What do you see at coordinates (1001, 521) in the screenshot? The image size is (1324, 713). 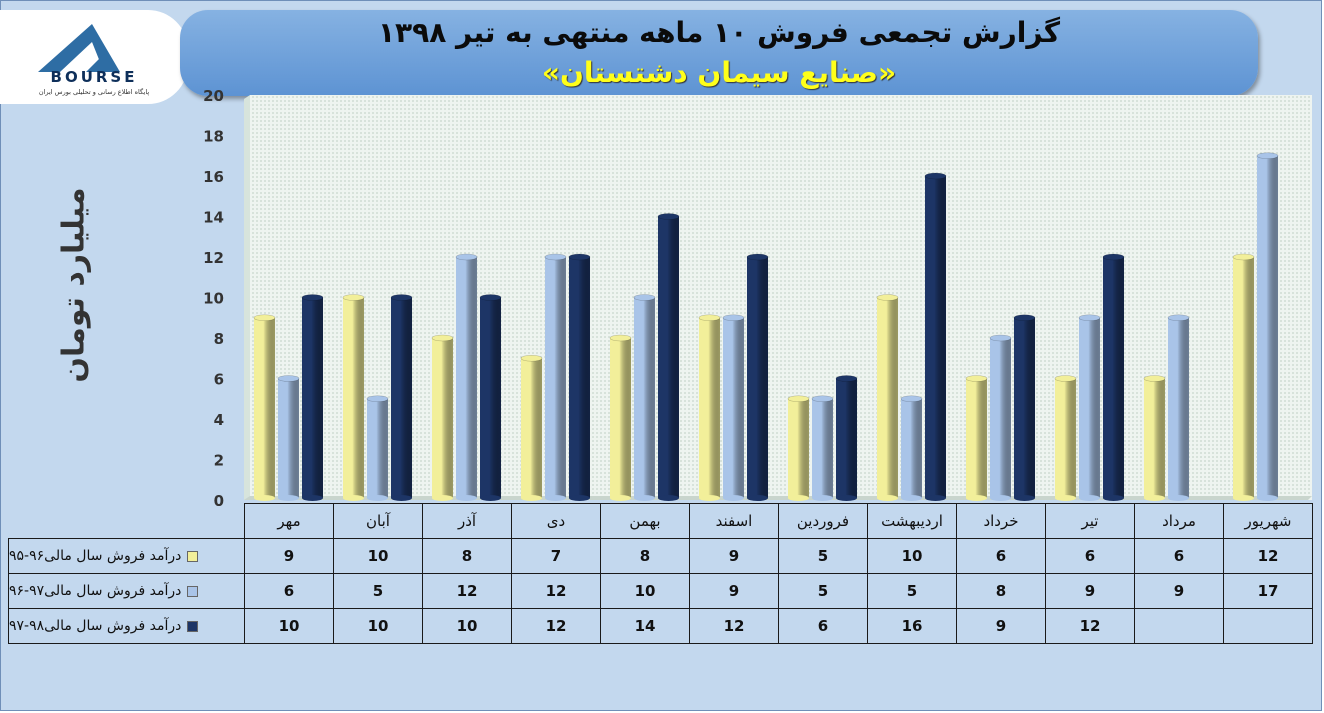 I see `x-category-label: خرداد` at bounding box center [1001, 521].